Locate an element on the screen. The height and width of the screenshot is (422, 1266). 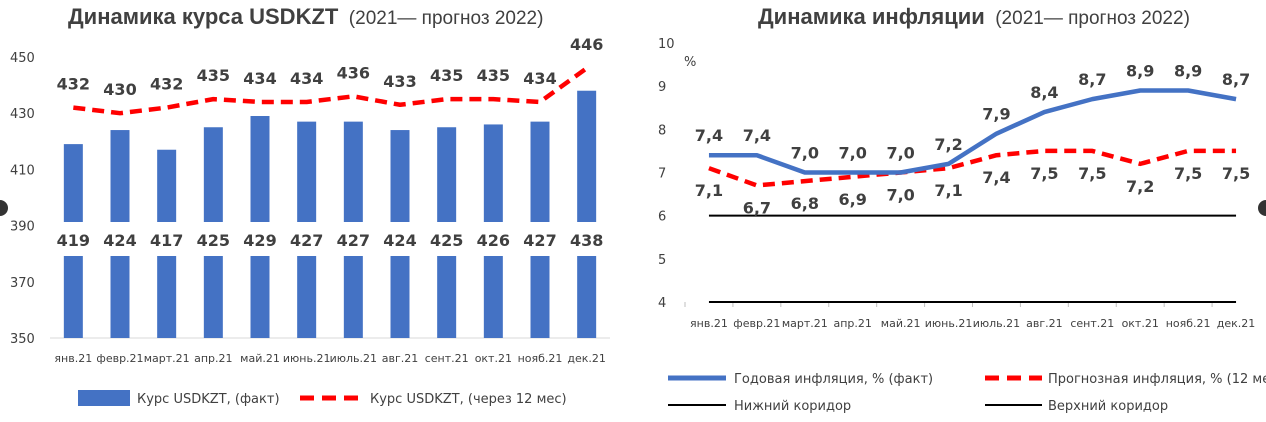
y-tick-label: 390 is located at coordinates (22, 227).